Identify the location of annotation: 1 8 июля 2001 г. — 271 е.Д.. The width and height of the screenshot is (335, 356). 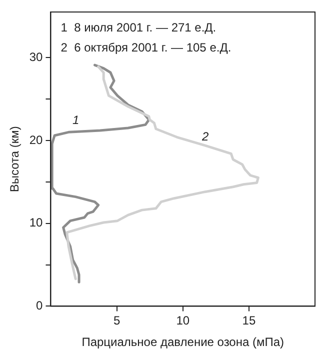
(138, 27).